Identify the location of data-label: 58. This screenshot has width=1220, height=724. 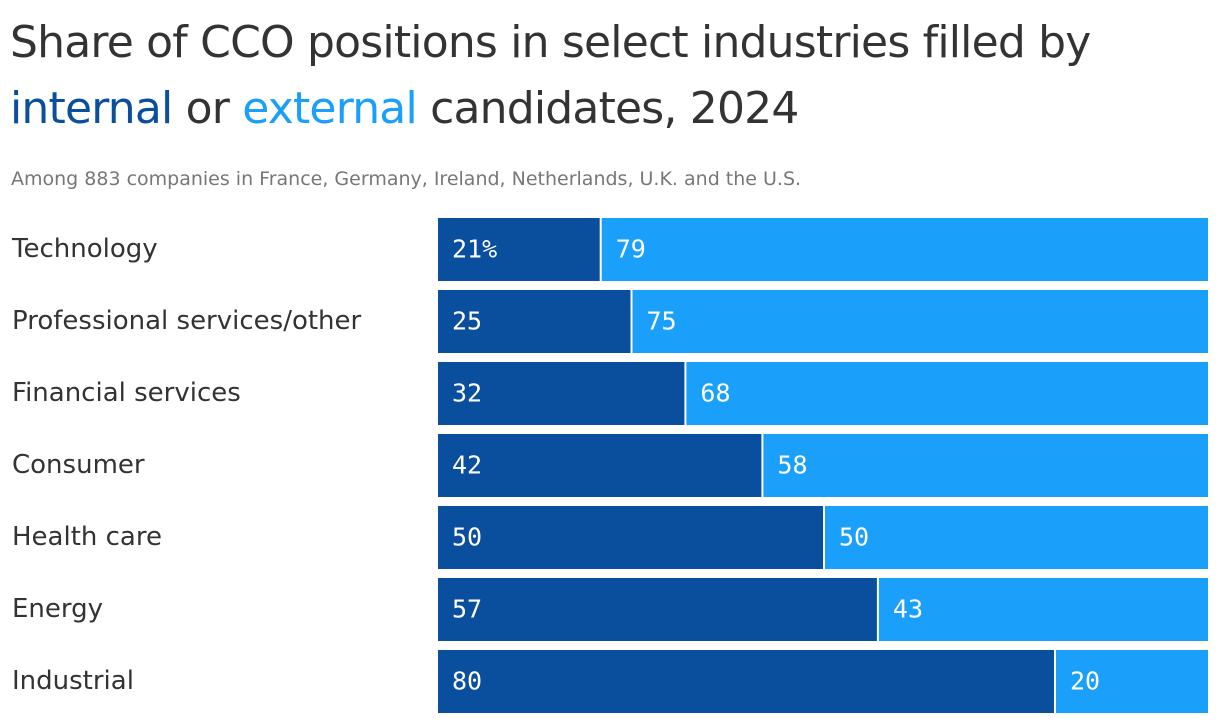
(792, 465).